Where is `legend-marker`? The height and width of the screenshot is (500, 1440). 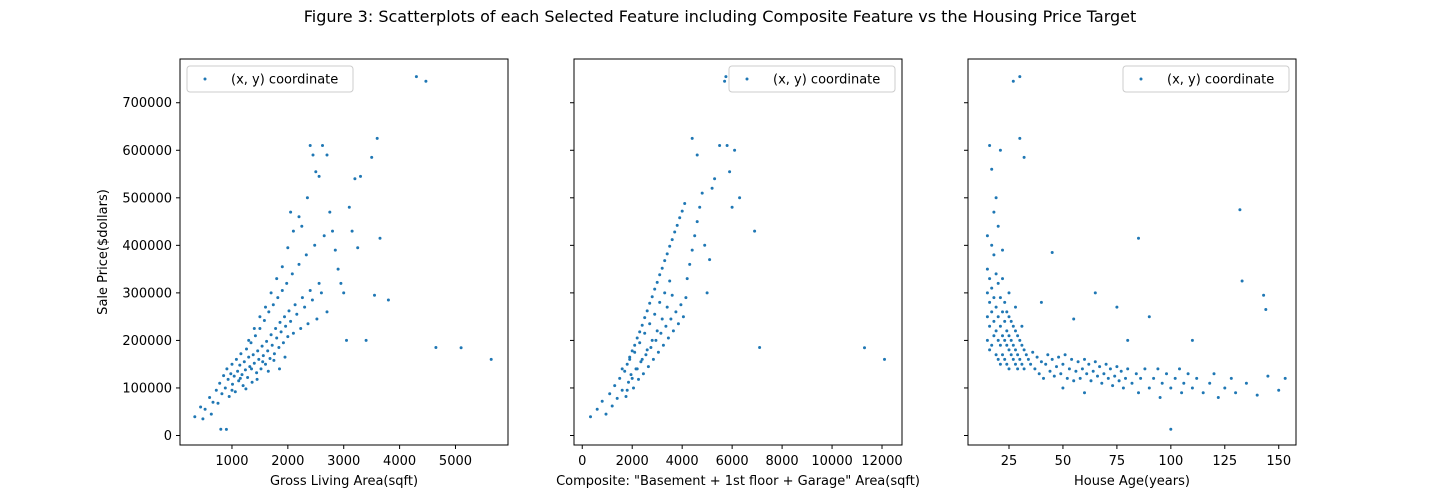 legend-marker is located at coordinates (205, 79).